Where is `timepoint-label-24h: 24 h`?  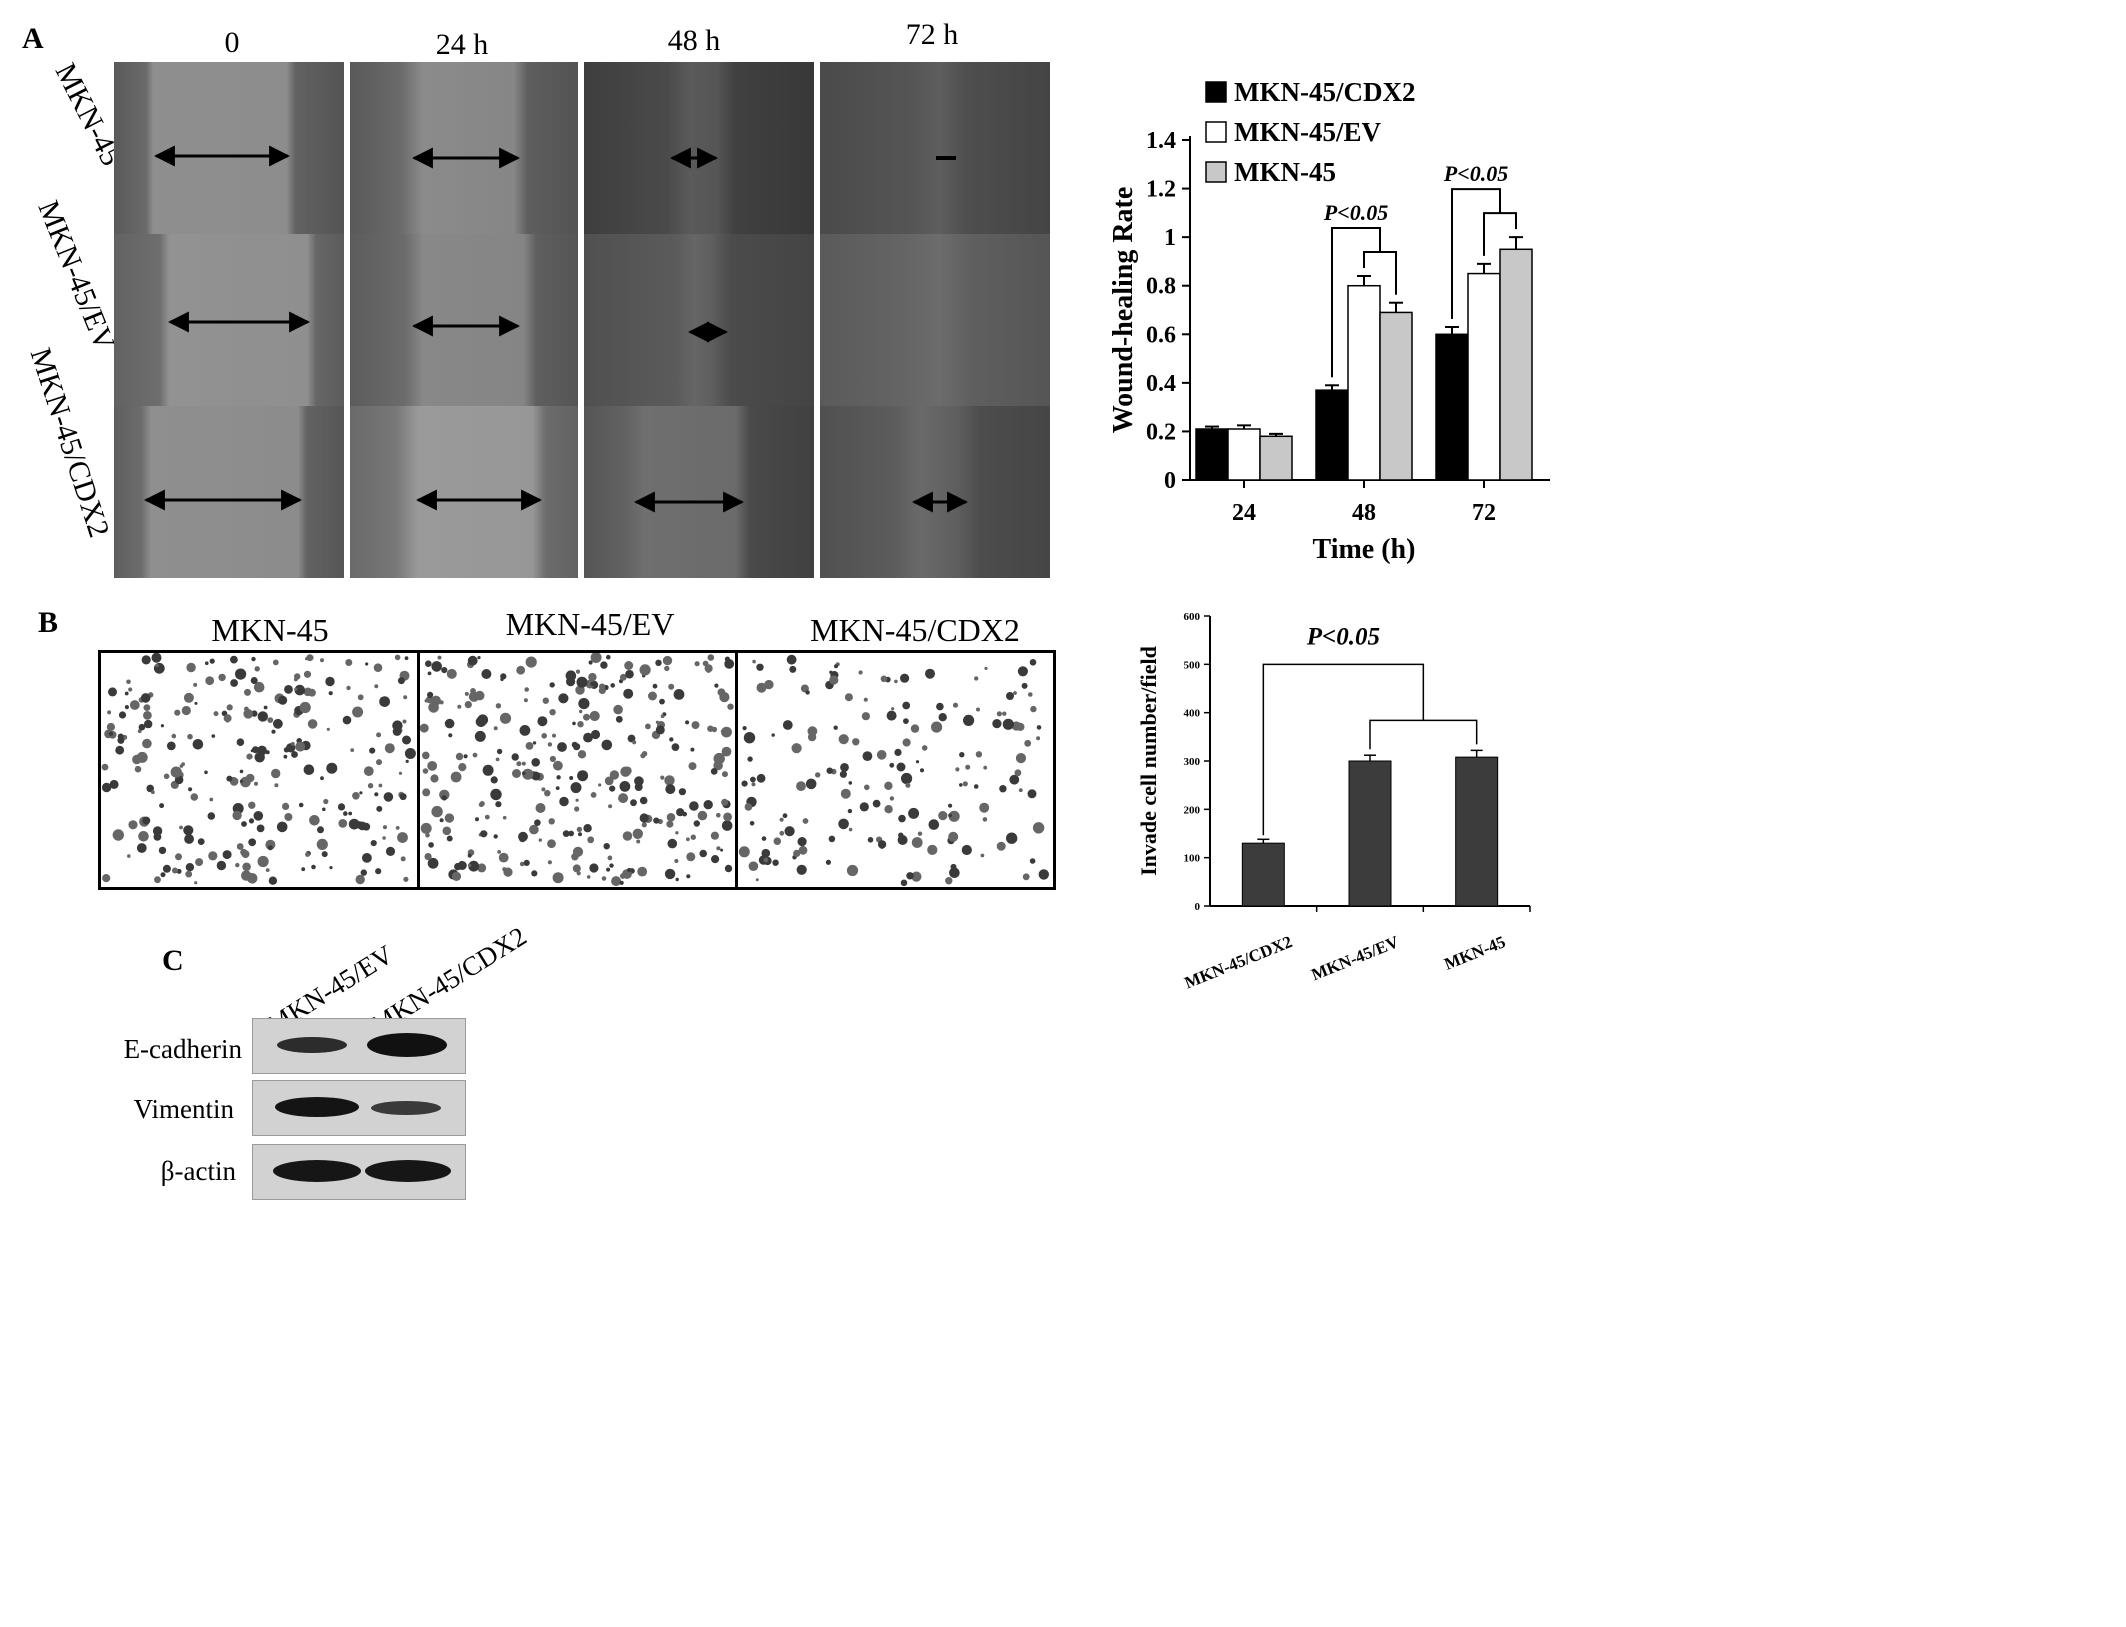 timepoint-label-24h: 24 h is located at coordinates (462, 44).